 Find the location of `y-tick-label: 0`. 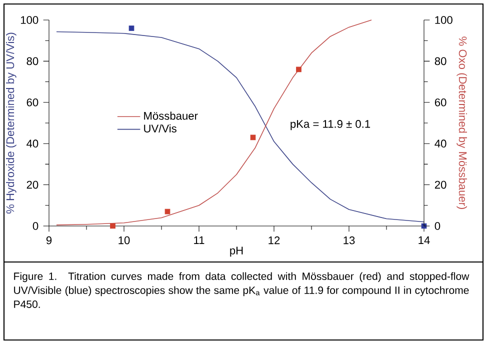

y-tick-label: 0 is located at coordinates (35, 226).